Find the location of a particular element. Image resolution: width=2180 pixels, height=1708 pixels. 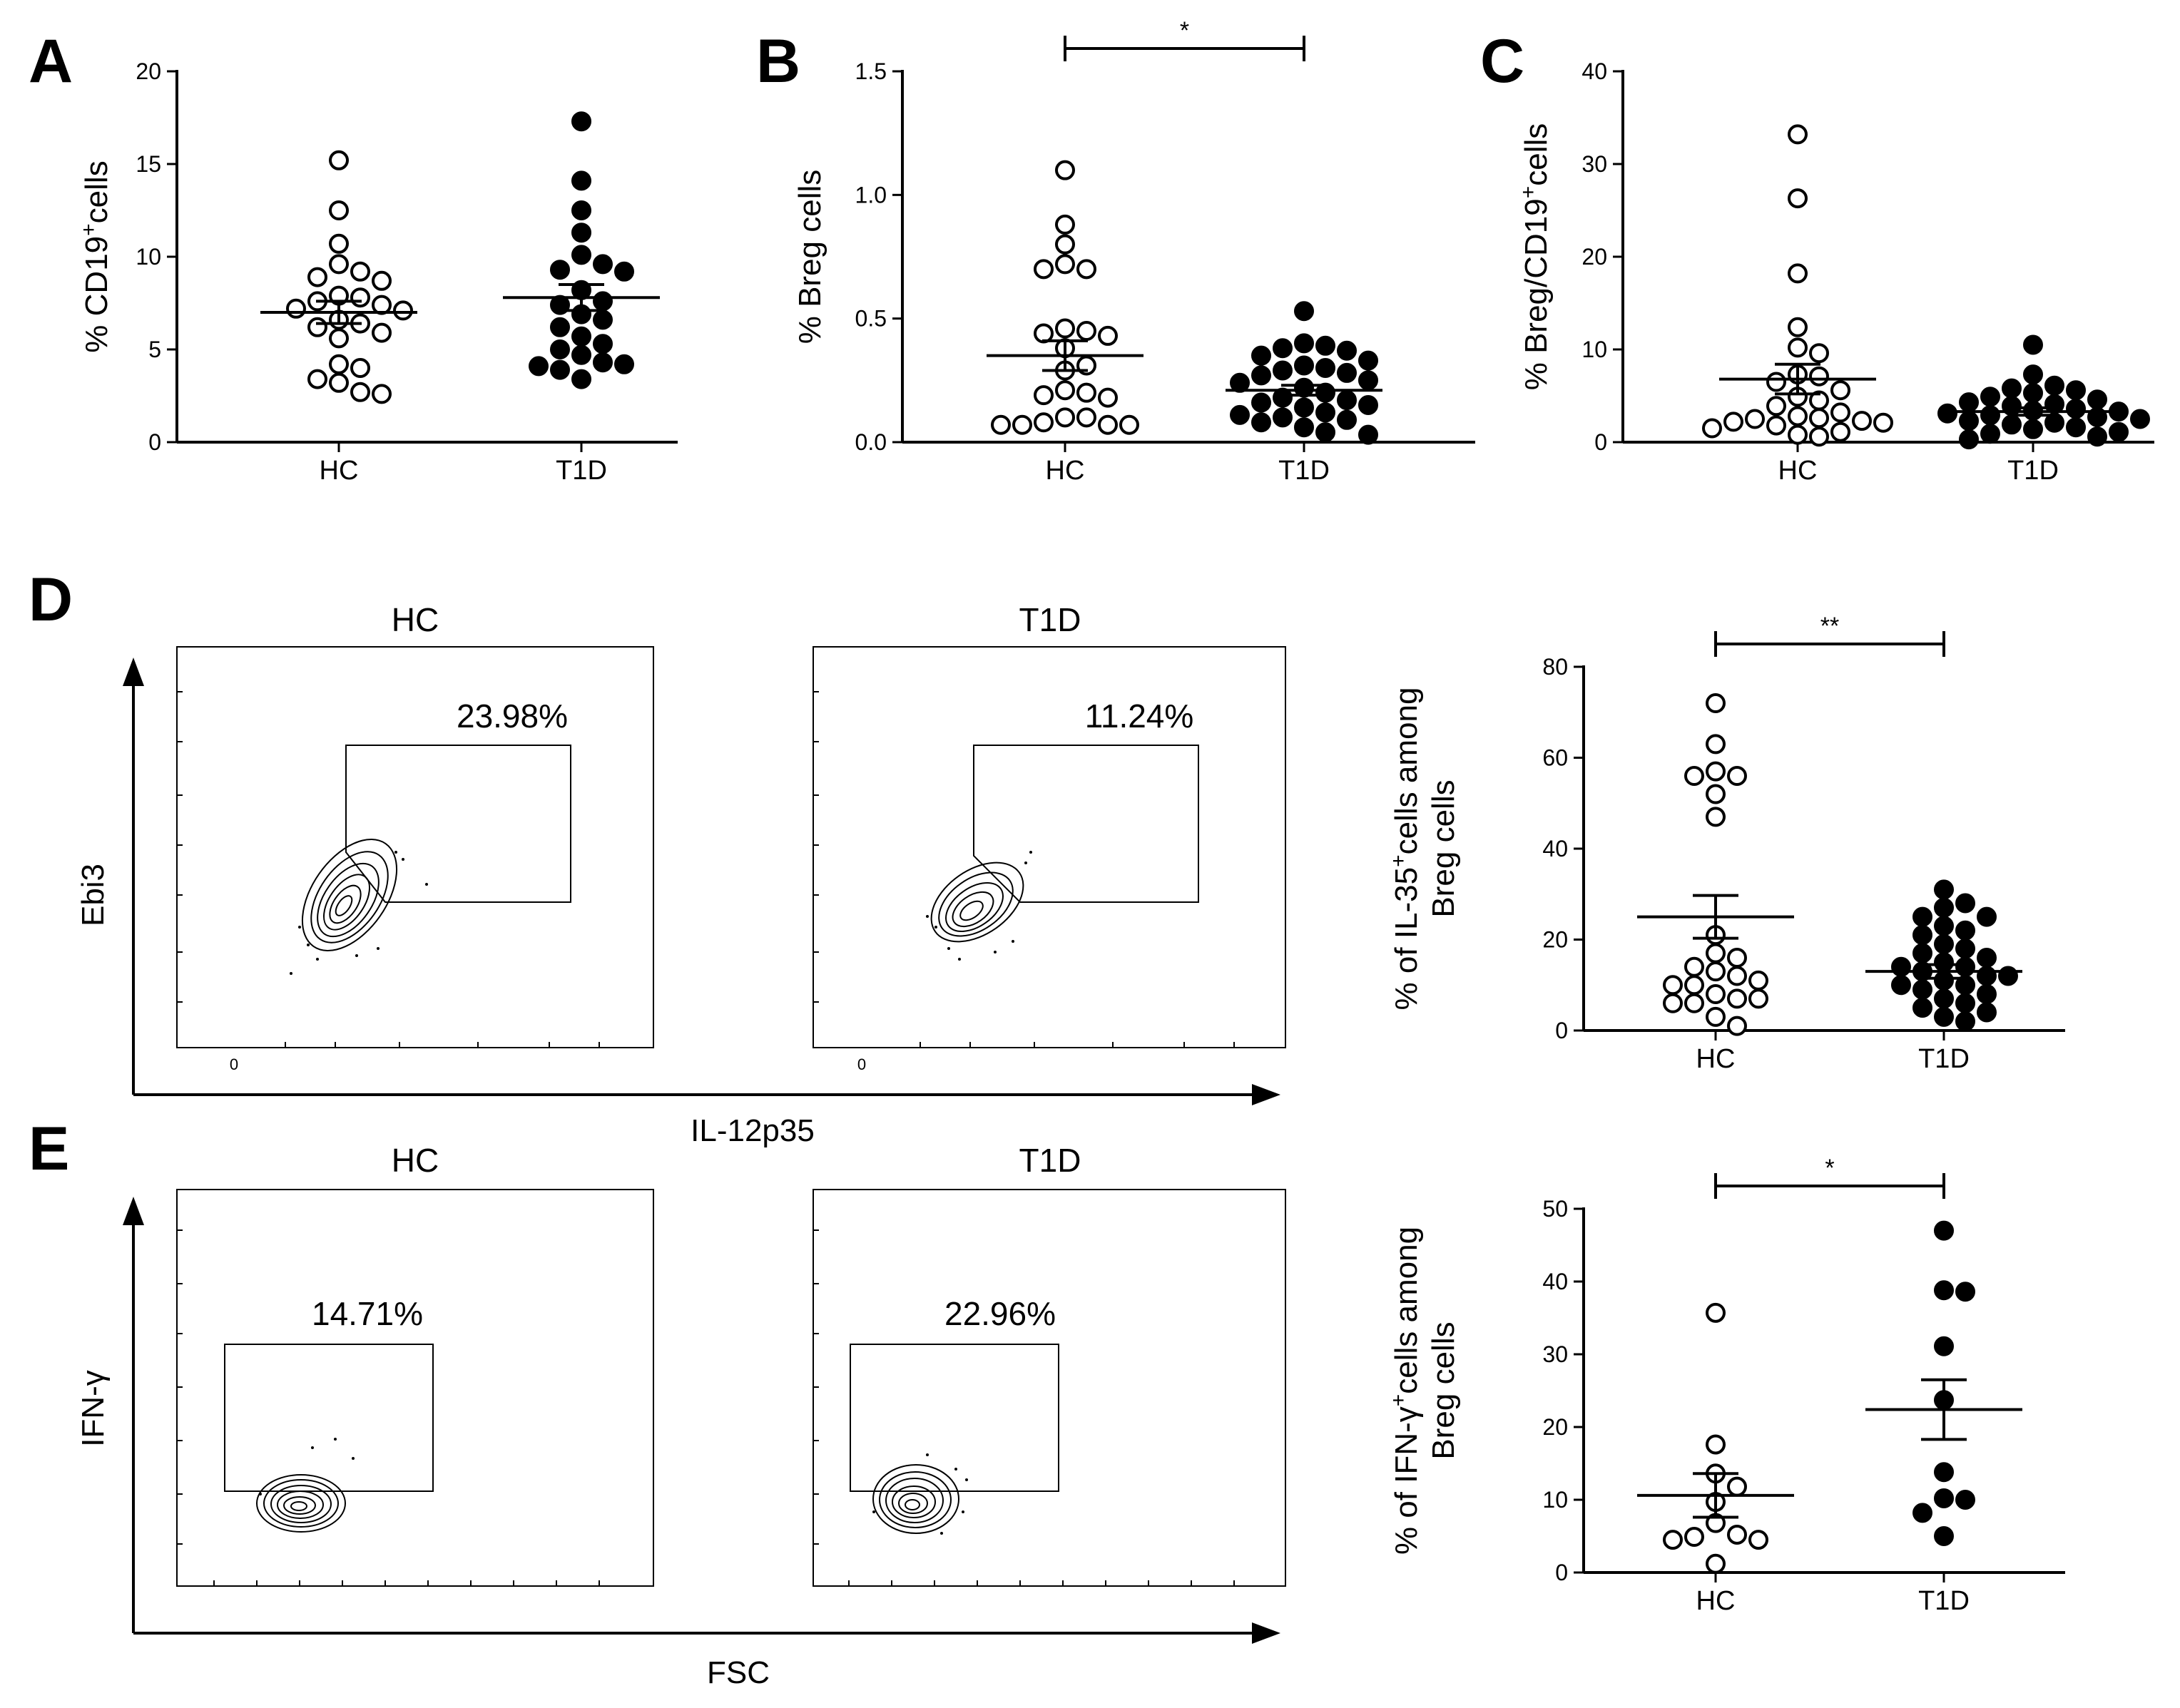

data-point-E-HC is located at coordinates (1716, 1312).